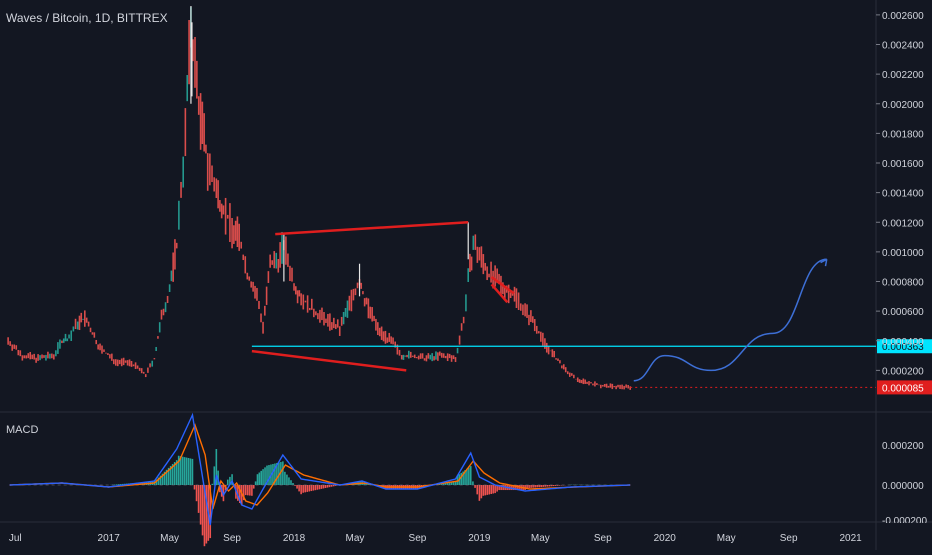  What do you see at coordinates (109, 538) in the screenshot?
I see `x-tick-label: 2017` at bounding box center [109, 538].